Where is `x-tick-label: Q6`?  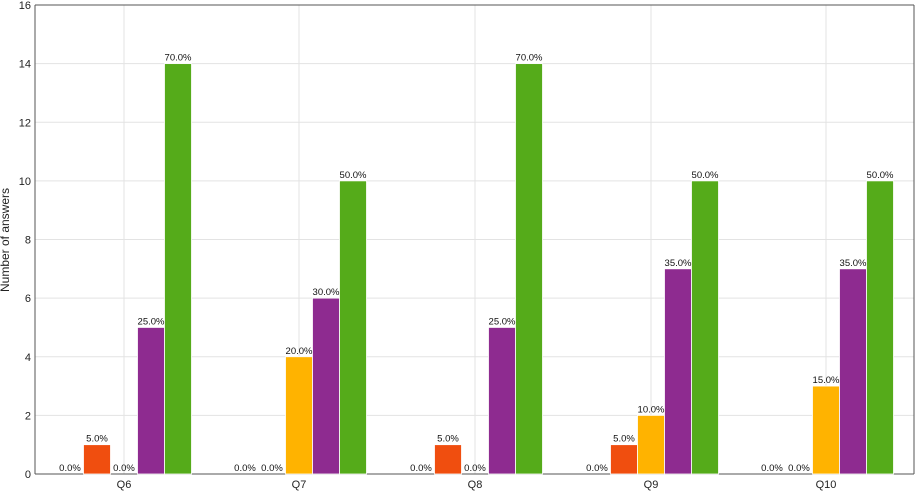
x-tick-label: Q6 is located at coordinates (124, 485).